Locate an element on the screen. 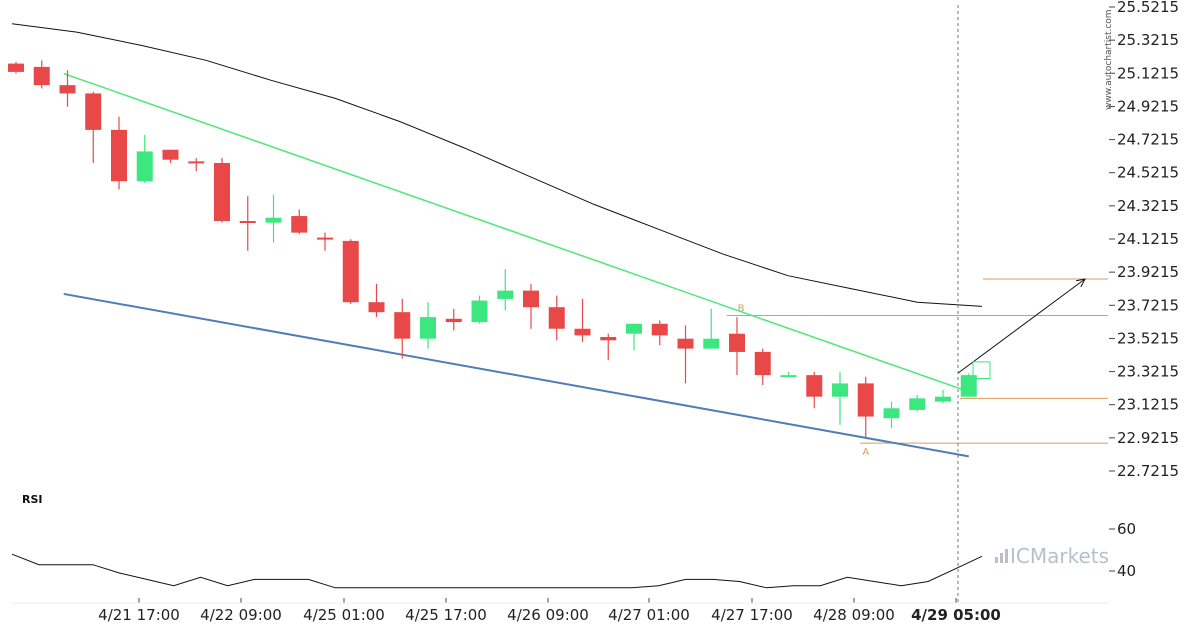 The height and width of the screenshot is (630, 1200). time-tick-label: 4/25 01:00 is located at coordinates (344, 615).